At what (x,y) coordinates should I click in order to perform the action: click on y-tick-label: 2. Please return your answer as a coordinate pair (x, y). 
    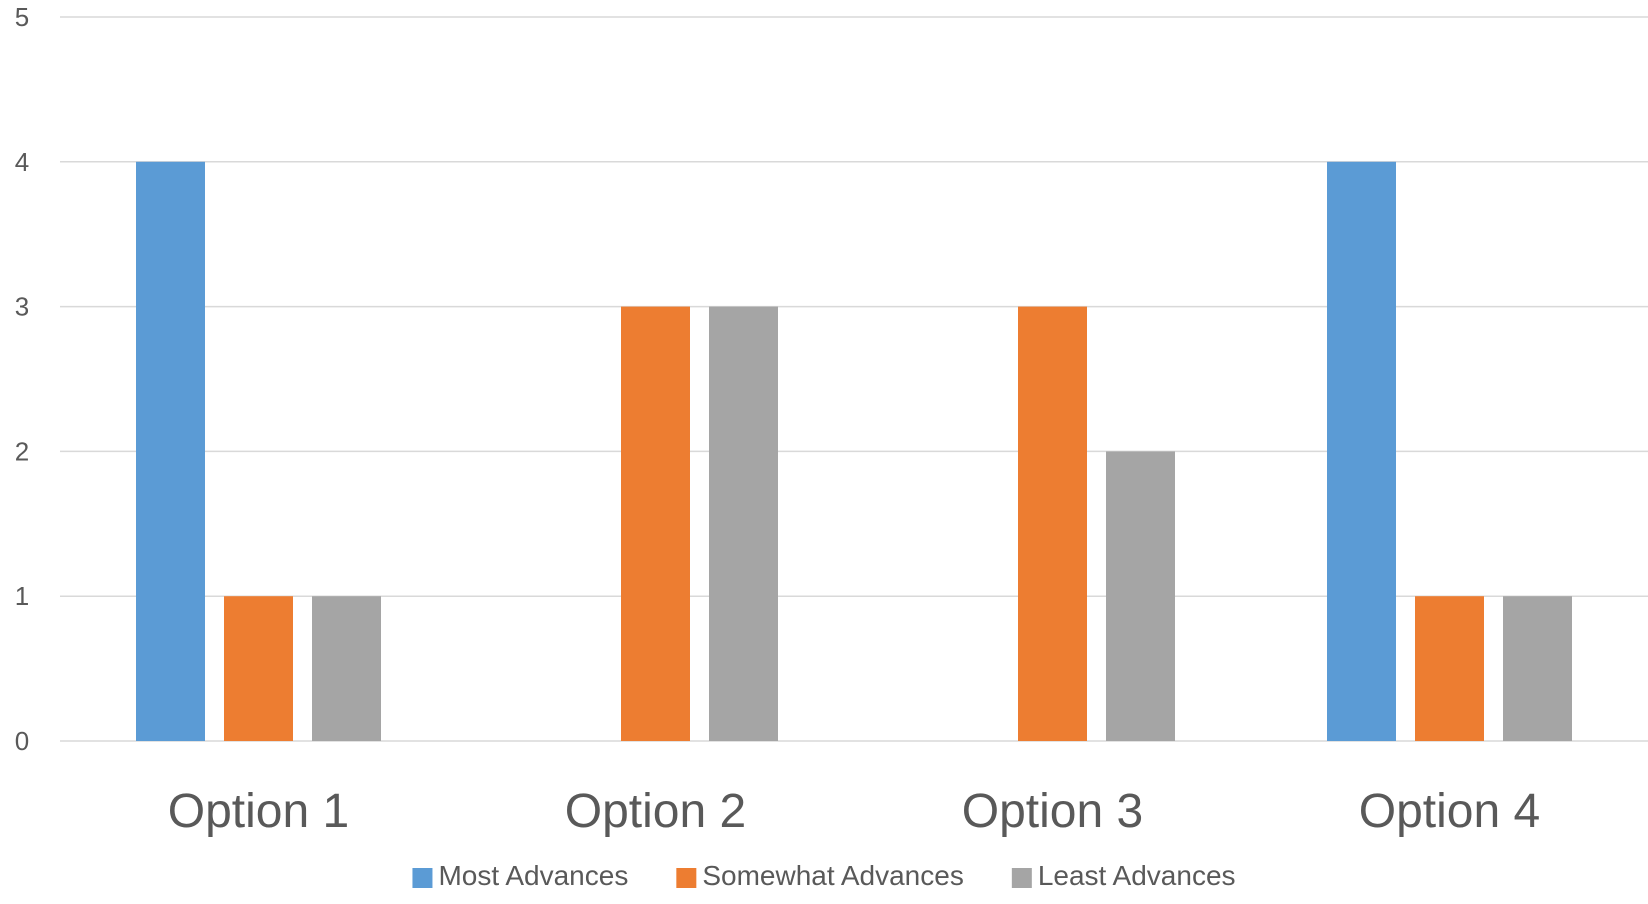
    Looking at the image, I should click on (22, 451).